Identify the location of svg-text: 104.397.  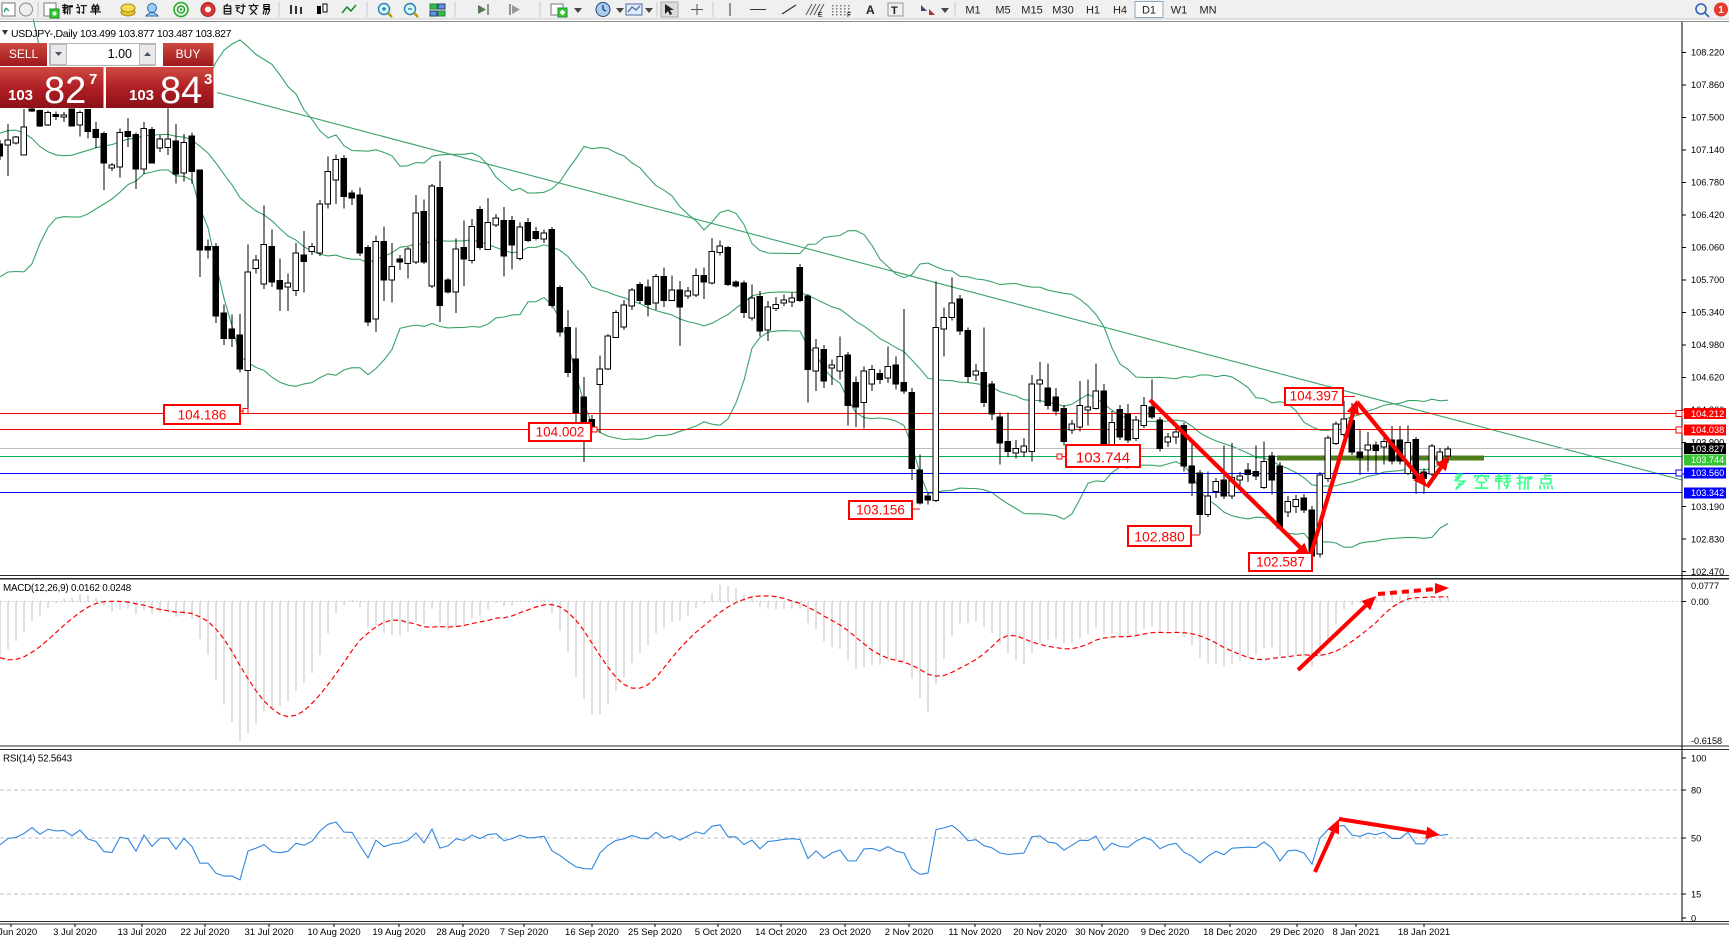
(1314, 396).